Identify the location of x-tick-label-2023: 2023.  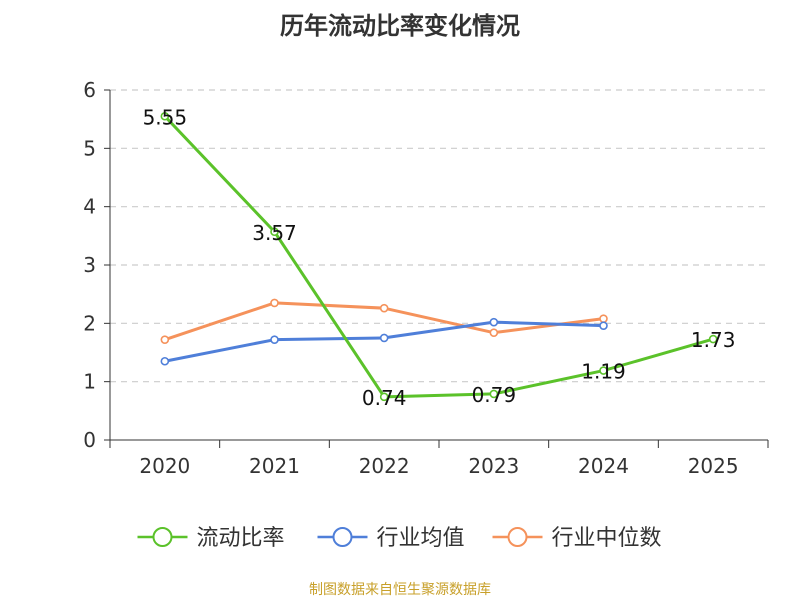
(493, 466).